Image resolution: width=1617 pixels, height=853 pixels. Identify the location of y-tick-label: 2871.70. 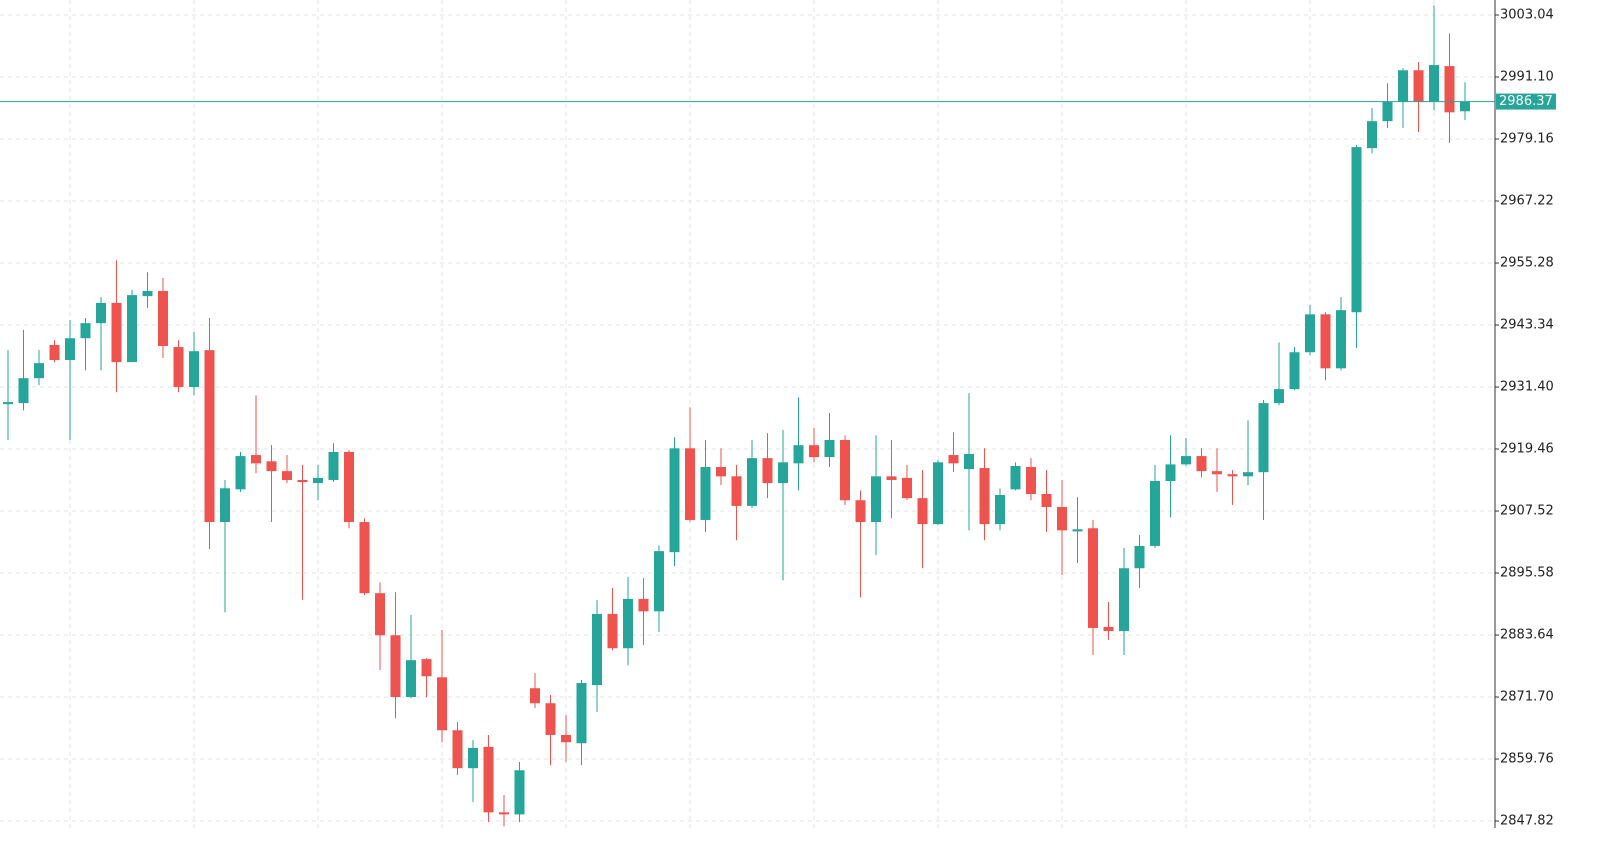
(1527, 697).